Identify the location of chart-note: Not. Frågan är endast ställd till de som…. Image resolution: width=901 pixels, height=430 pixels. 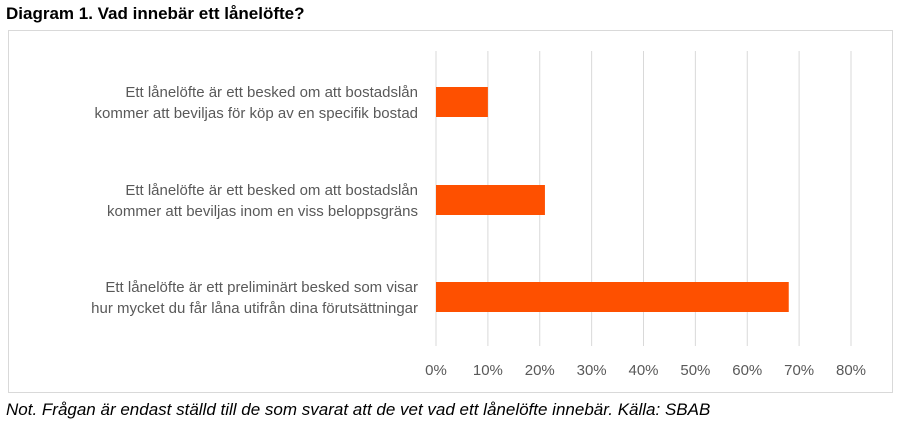
(358, 409).